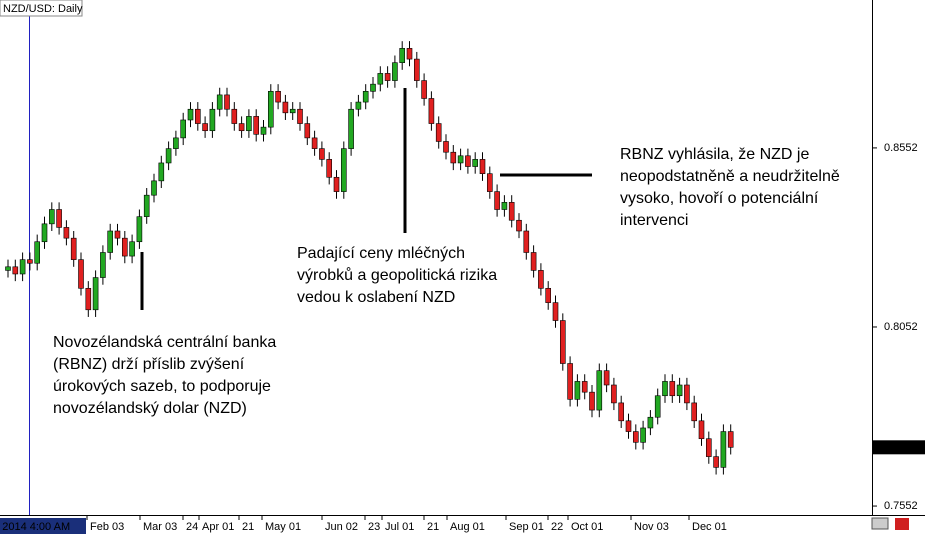 Image resolution: width=925 pixels, height=535 pixels. I want to click on x-tick-label: 3, 2014 4:00 AM, so click(35, 527).